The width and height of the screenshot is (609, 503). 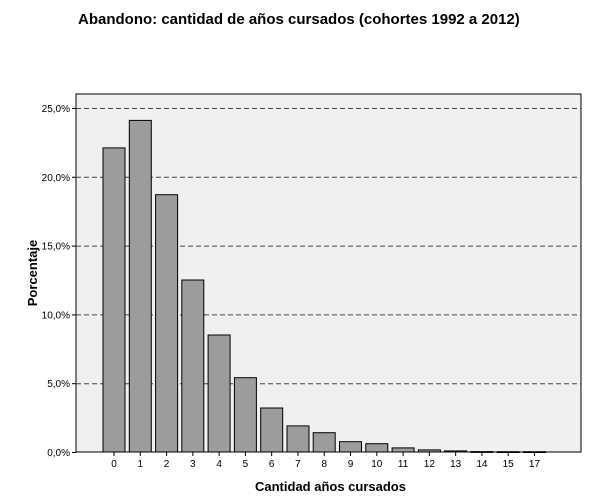 What do you see at coordinates (246, 464) in the screenshot?
I see `x-tick-label: 5` at bounding box center [246, 464].